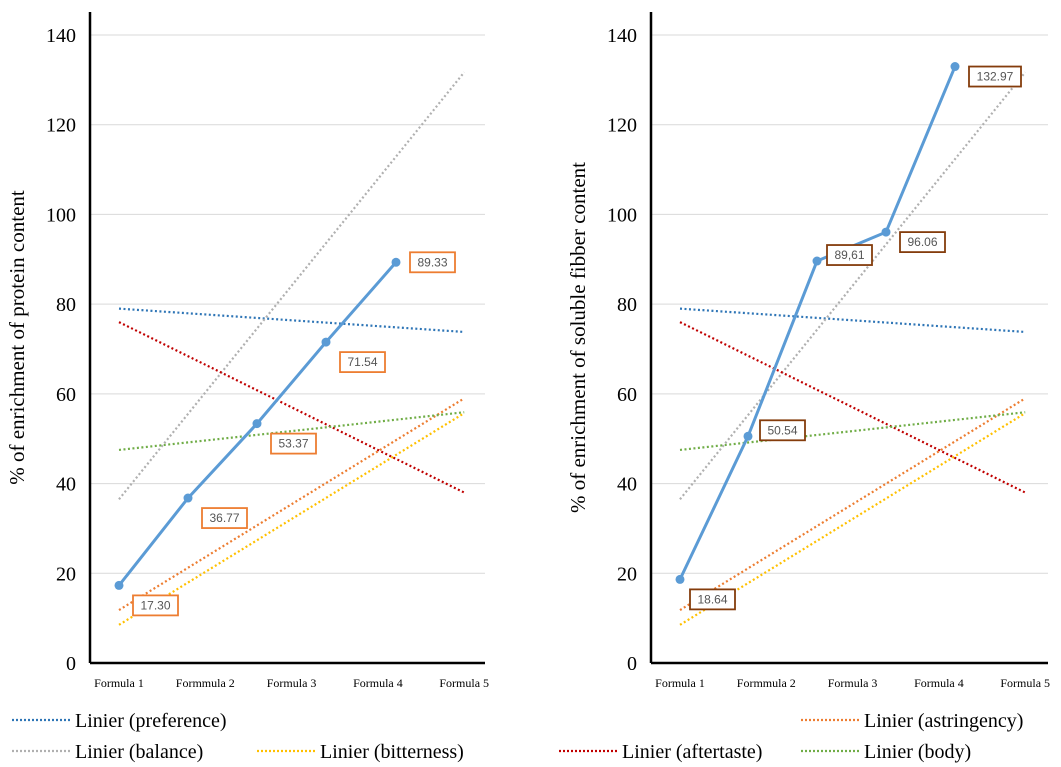 The height and width of the screenshot is (767, 1061). What do you see at coordinates (943, 721) in the screenshot?
I see `legend-label-astringency: Linier (astringency)` at bounding box center [943, 721].